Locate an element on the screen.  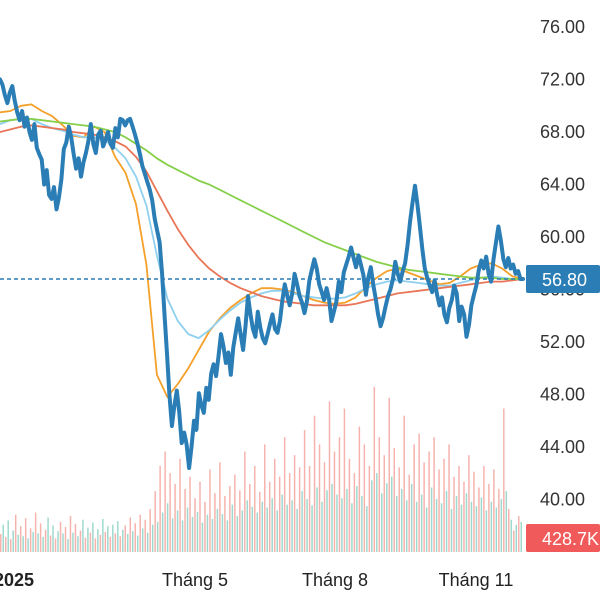
x-tick-label-year: 2025 is located at coordinates (17, 580).